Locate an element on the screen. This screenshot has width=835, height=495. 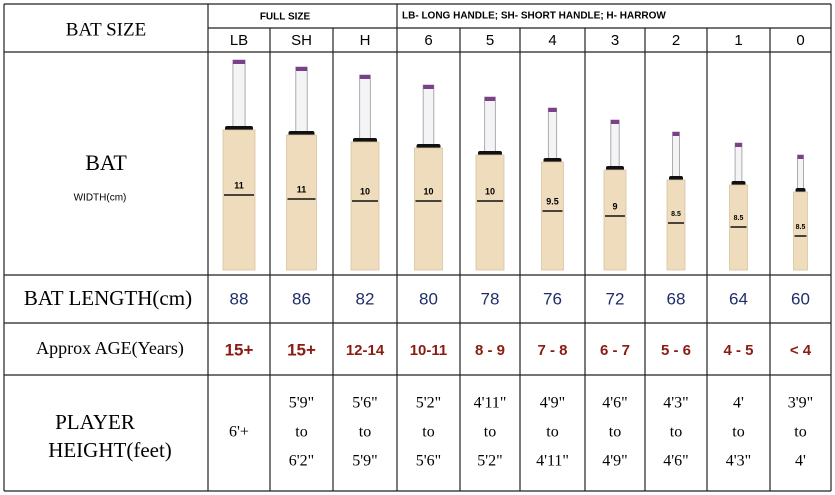
age-range: 10-11 is located at coordinates (429, 350).